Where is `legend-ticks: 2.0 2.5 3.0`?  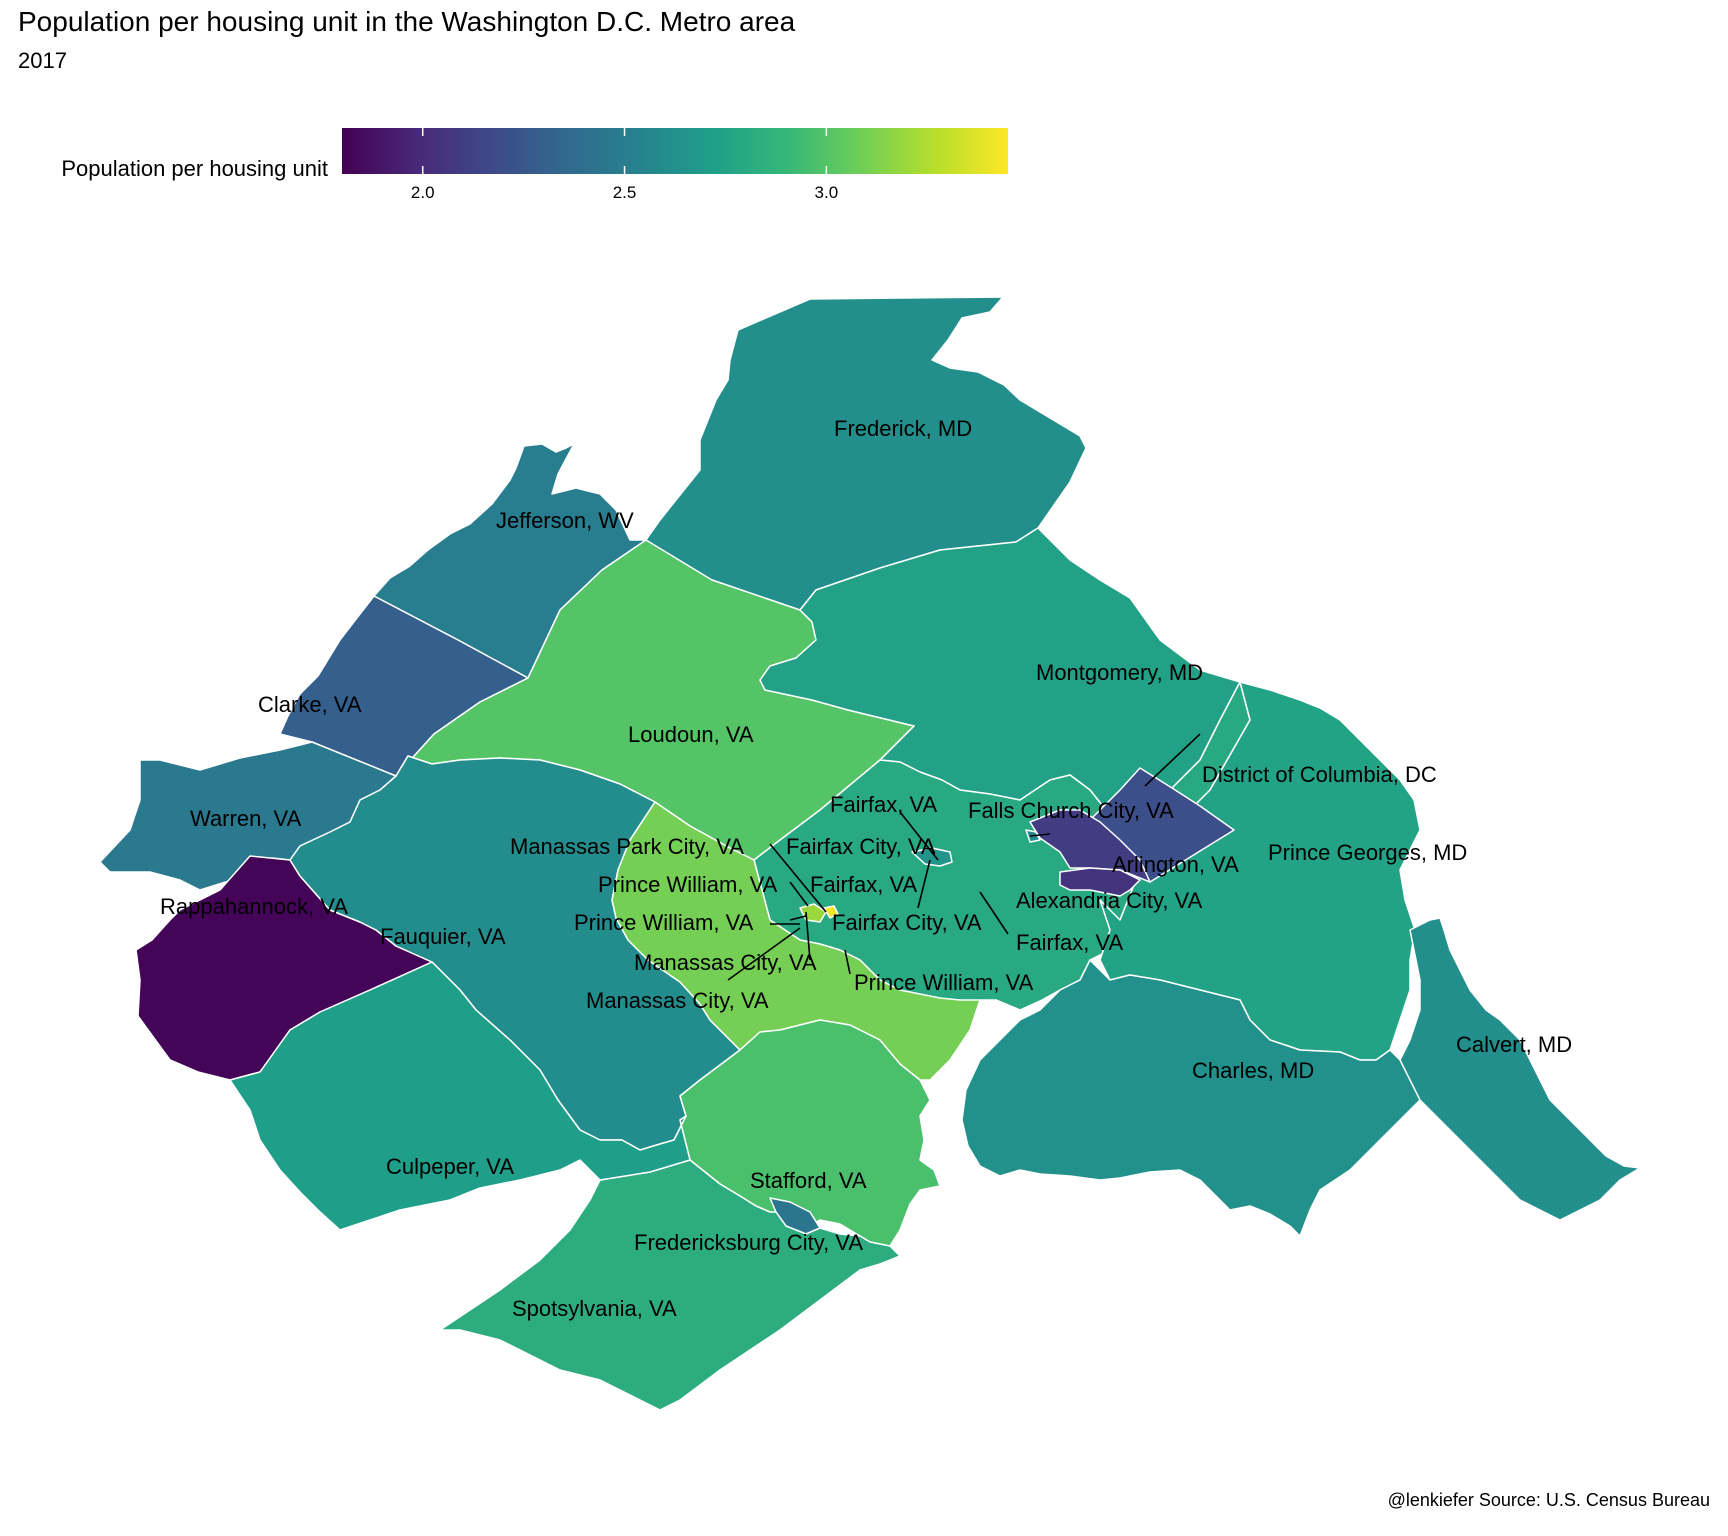 legend-ticks: 2.0 2.5 3.0 is located at coordinates (624, 165).